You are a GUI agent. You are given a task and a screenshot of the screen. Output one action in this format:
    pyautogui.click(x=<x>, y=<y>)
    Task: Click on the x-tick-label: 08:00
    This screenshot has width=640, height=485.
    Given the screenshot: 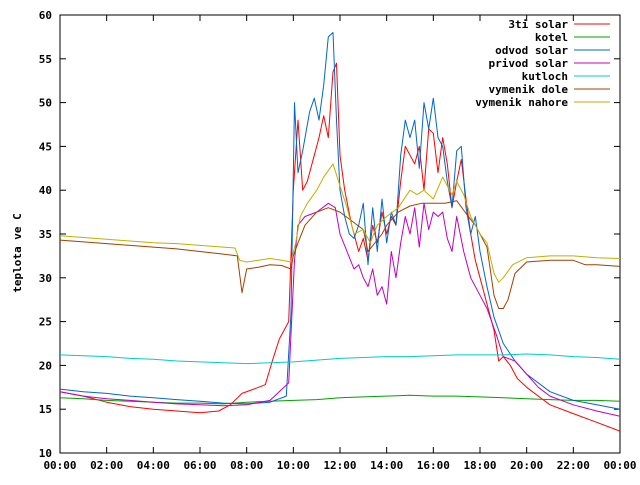 What is the action you would take?
    pyautogui.click(x=246, y=465)
    